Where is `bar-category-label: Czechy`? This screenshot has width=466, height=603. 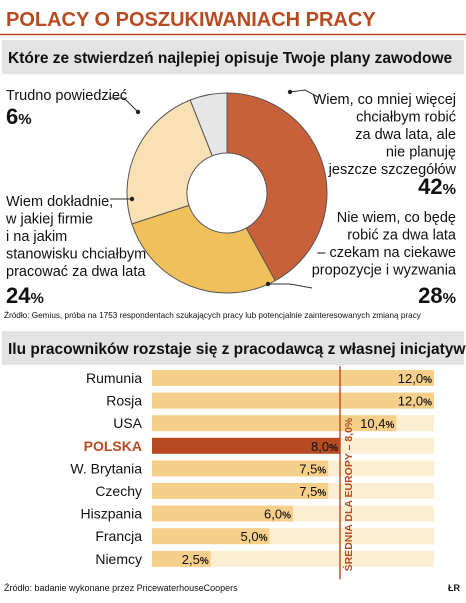 bar-category-label: Czechy is located at coordinates (118, 491).